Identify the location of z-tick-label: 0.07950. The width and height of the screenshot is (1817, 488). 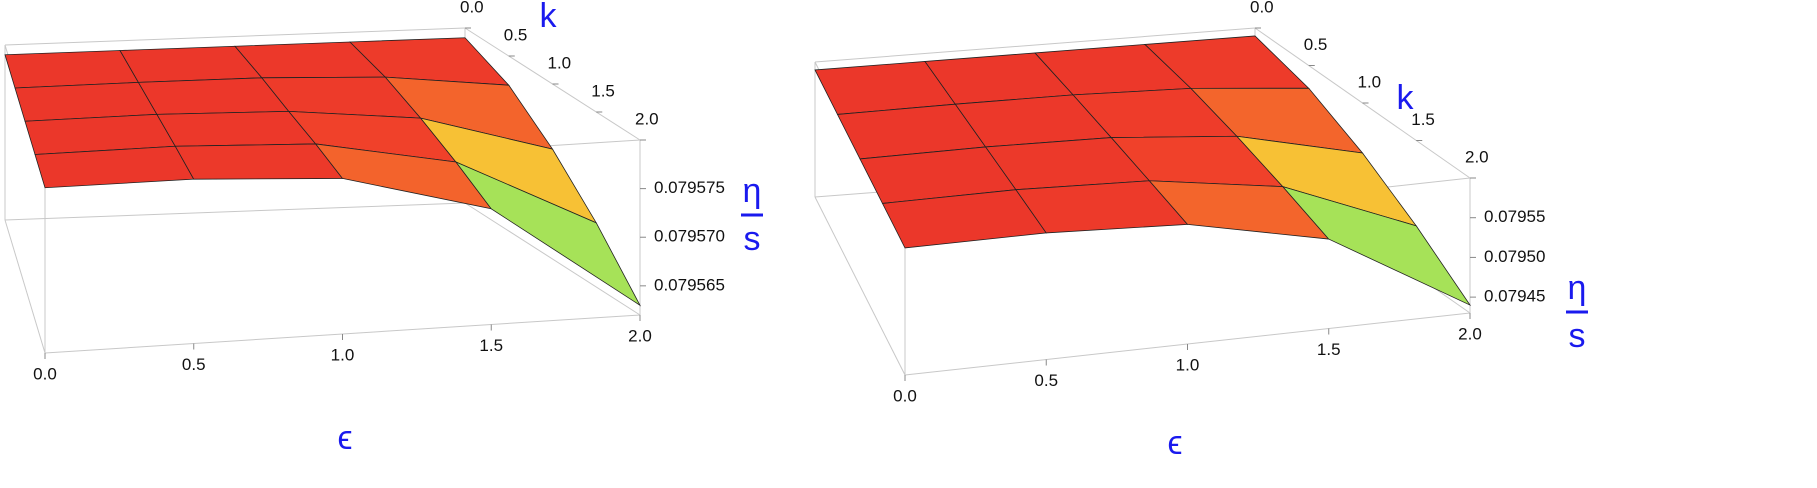
(1514, 256).